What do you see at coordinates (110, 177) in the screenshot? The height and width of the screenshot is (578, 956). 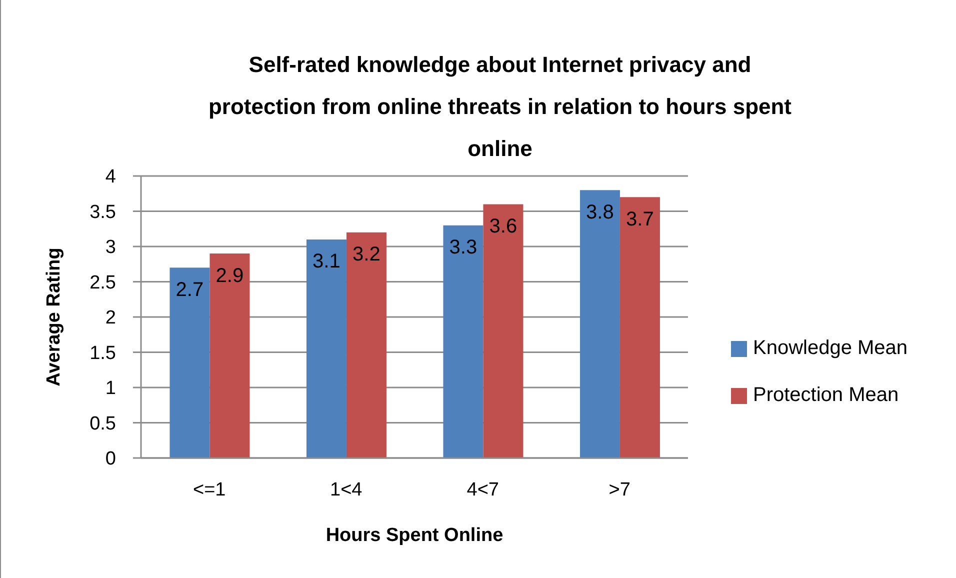 I see `y-tick-label: 4` at bounding box center [110, 177].